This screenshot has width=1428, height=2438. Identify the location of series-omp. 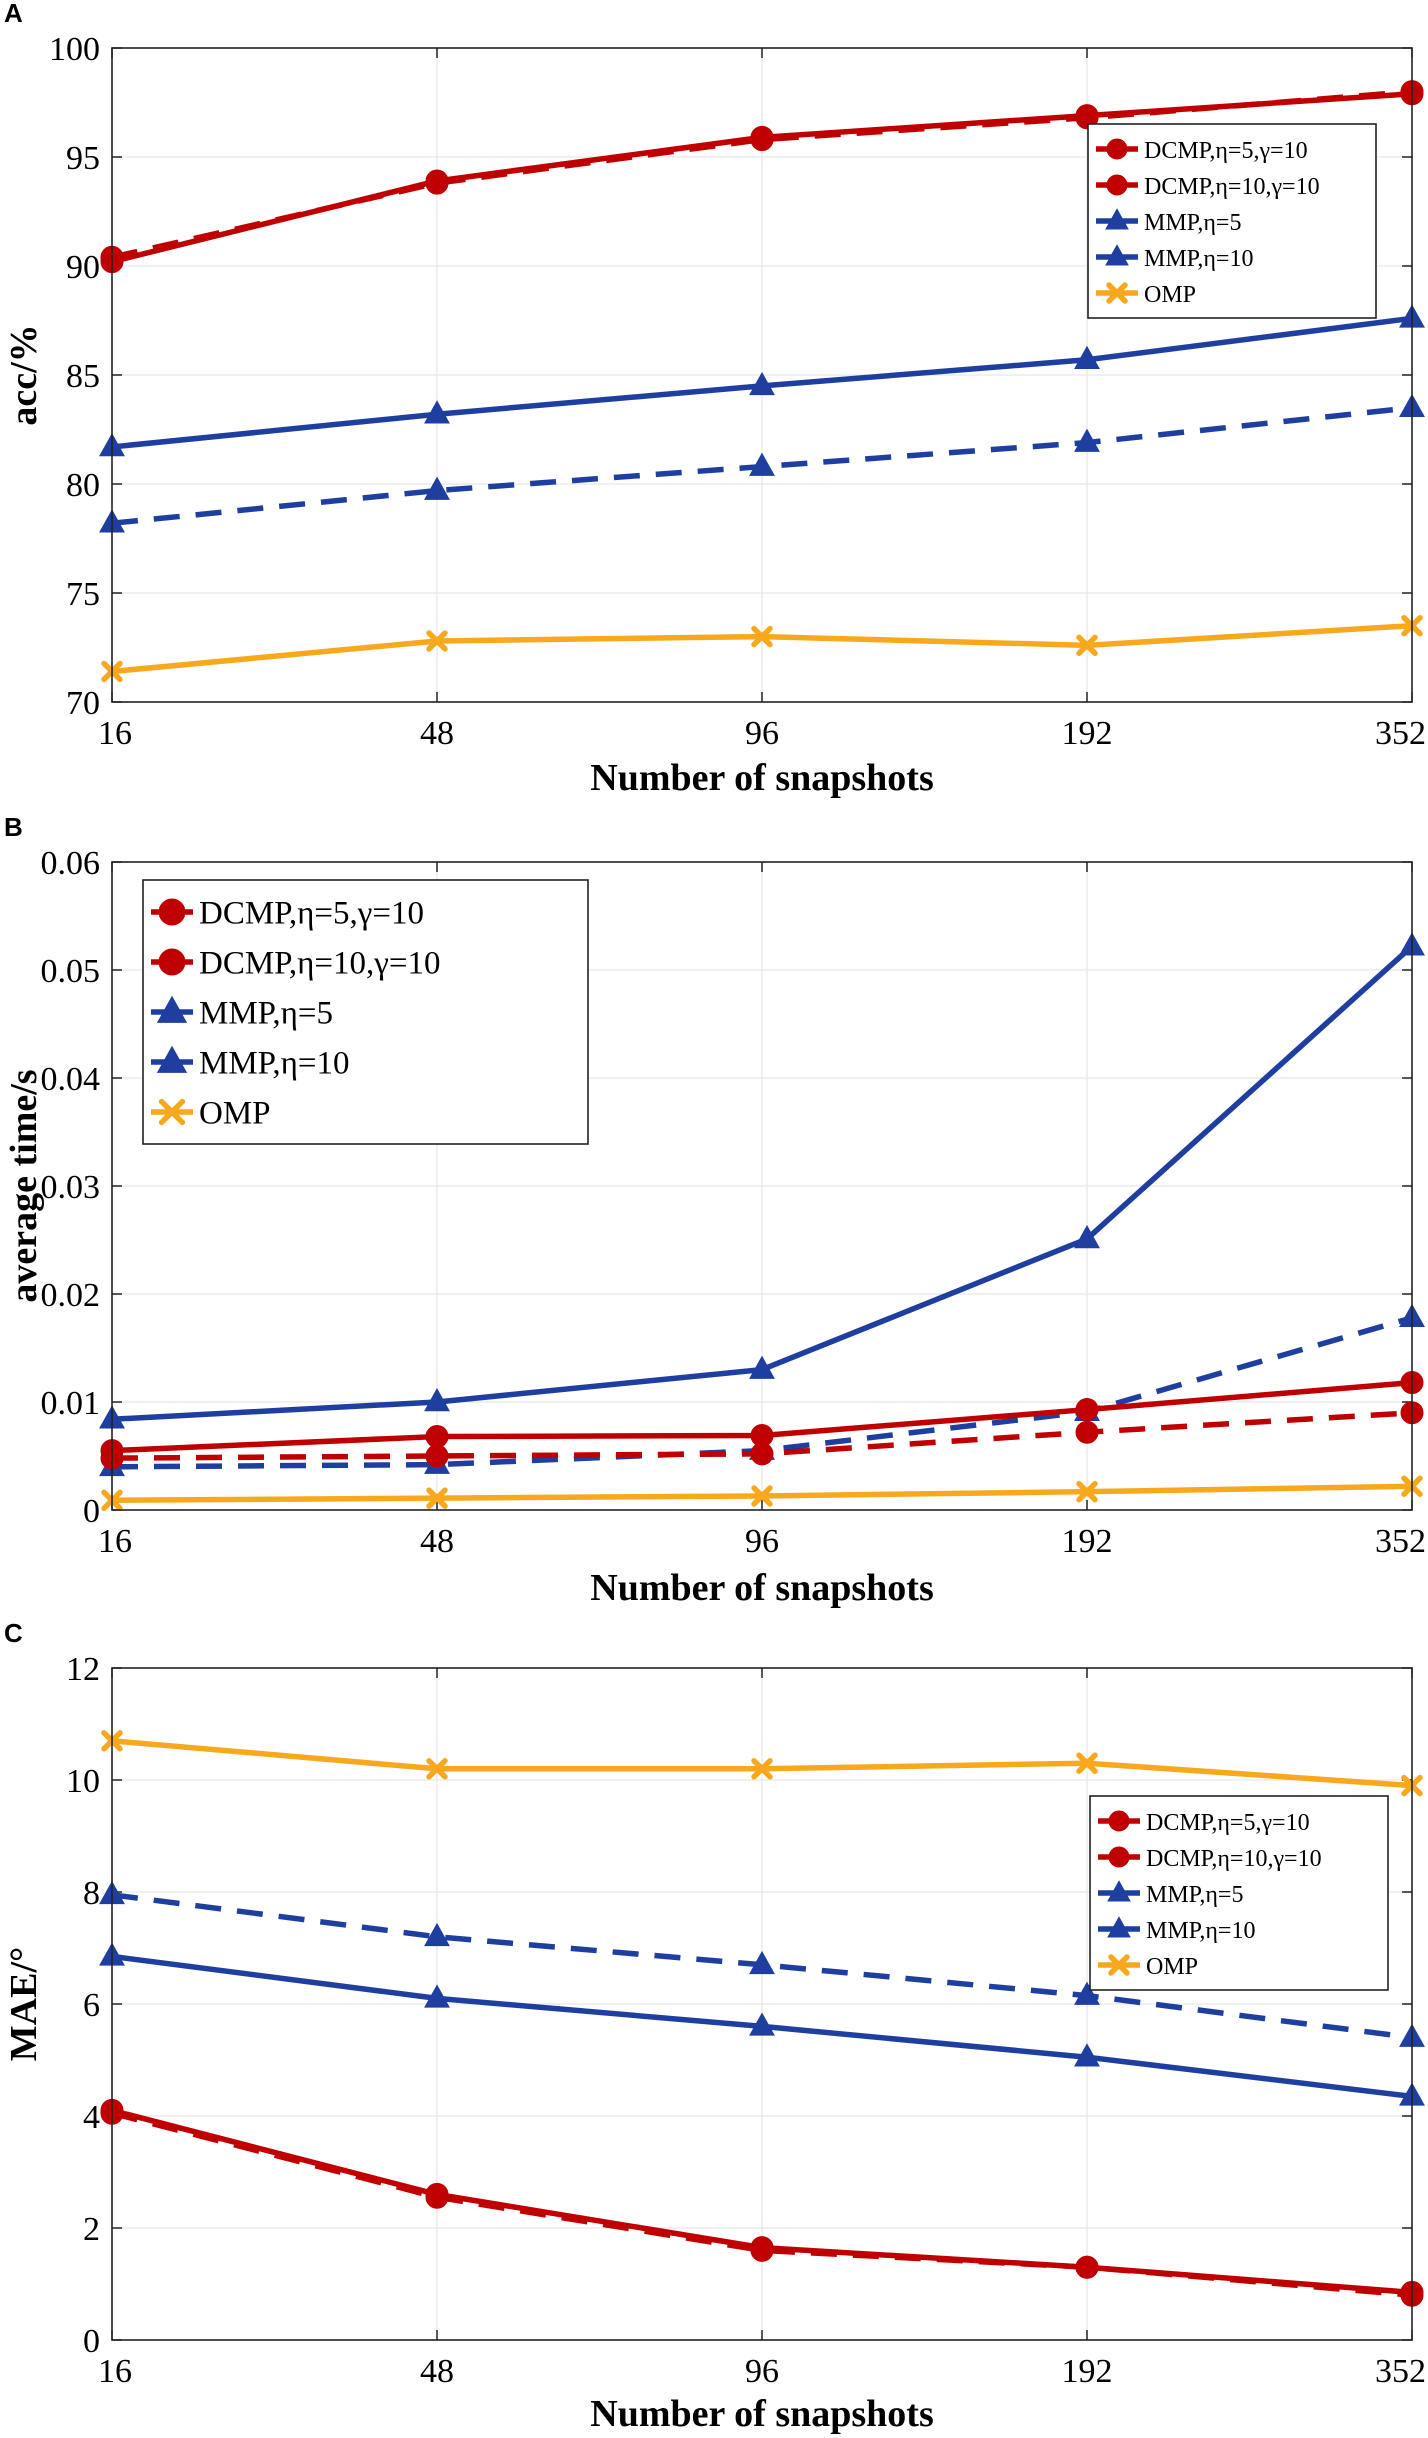
(762, 648).